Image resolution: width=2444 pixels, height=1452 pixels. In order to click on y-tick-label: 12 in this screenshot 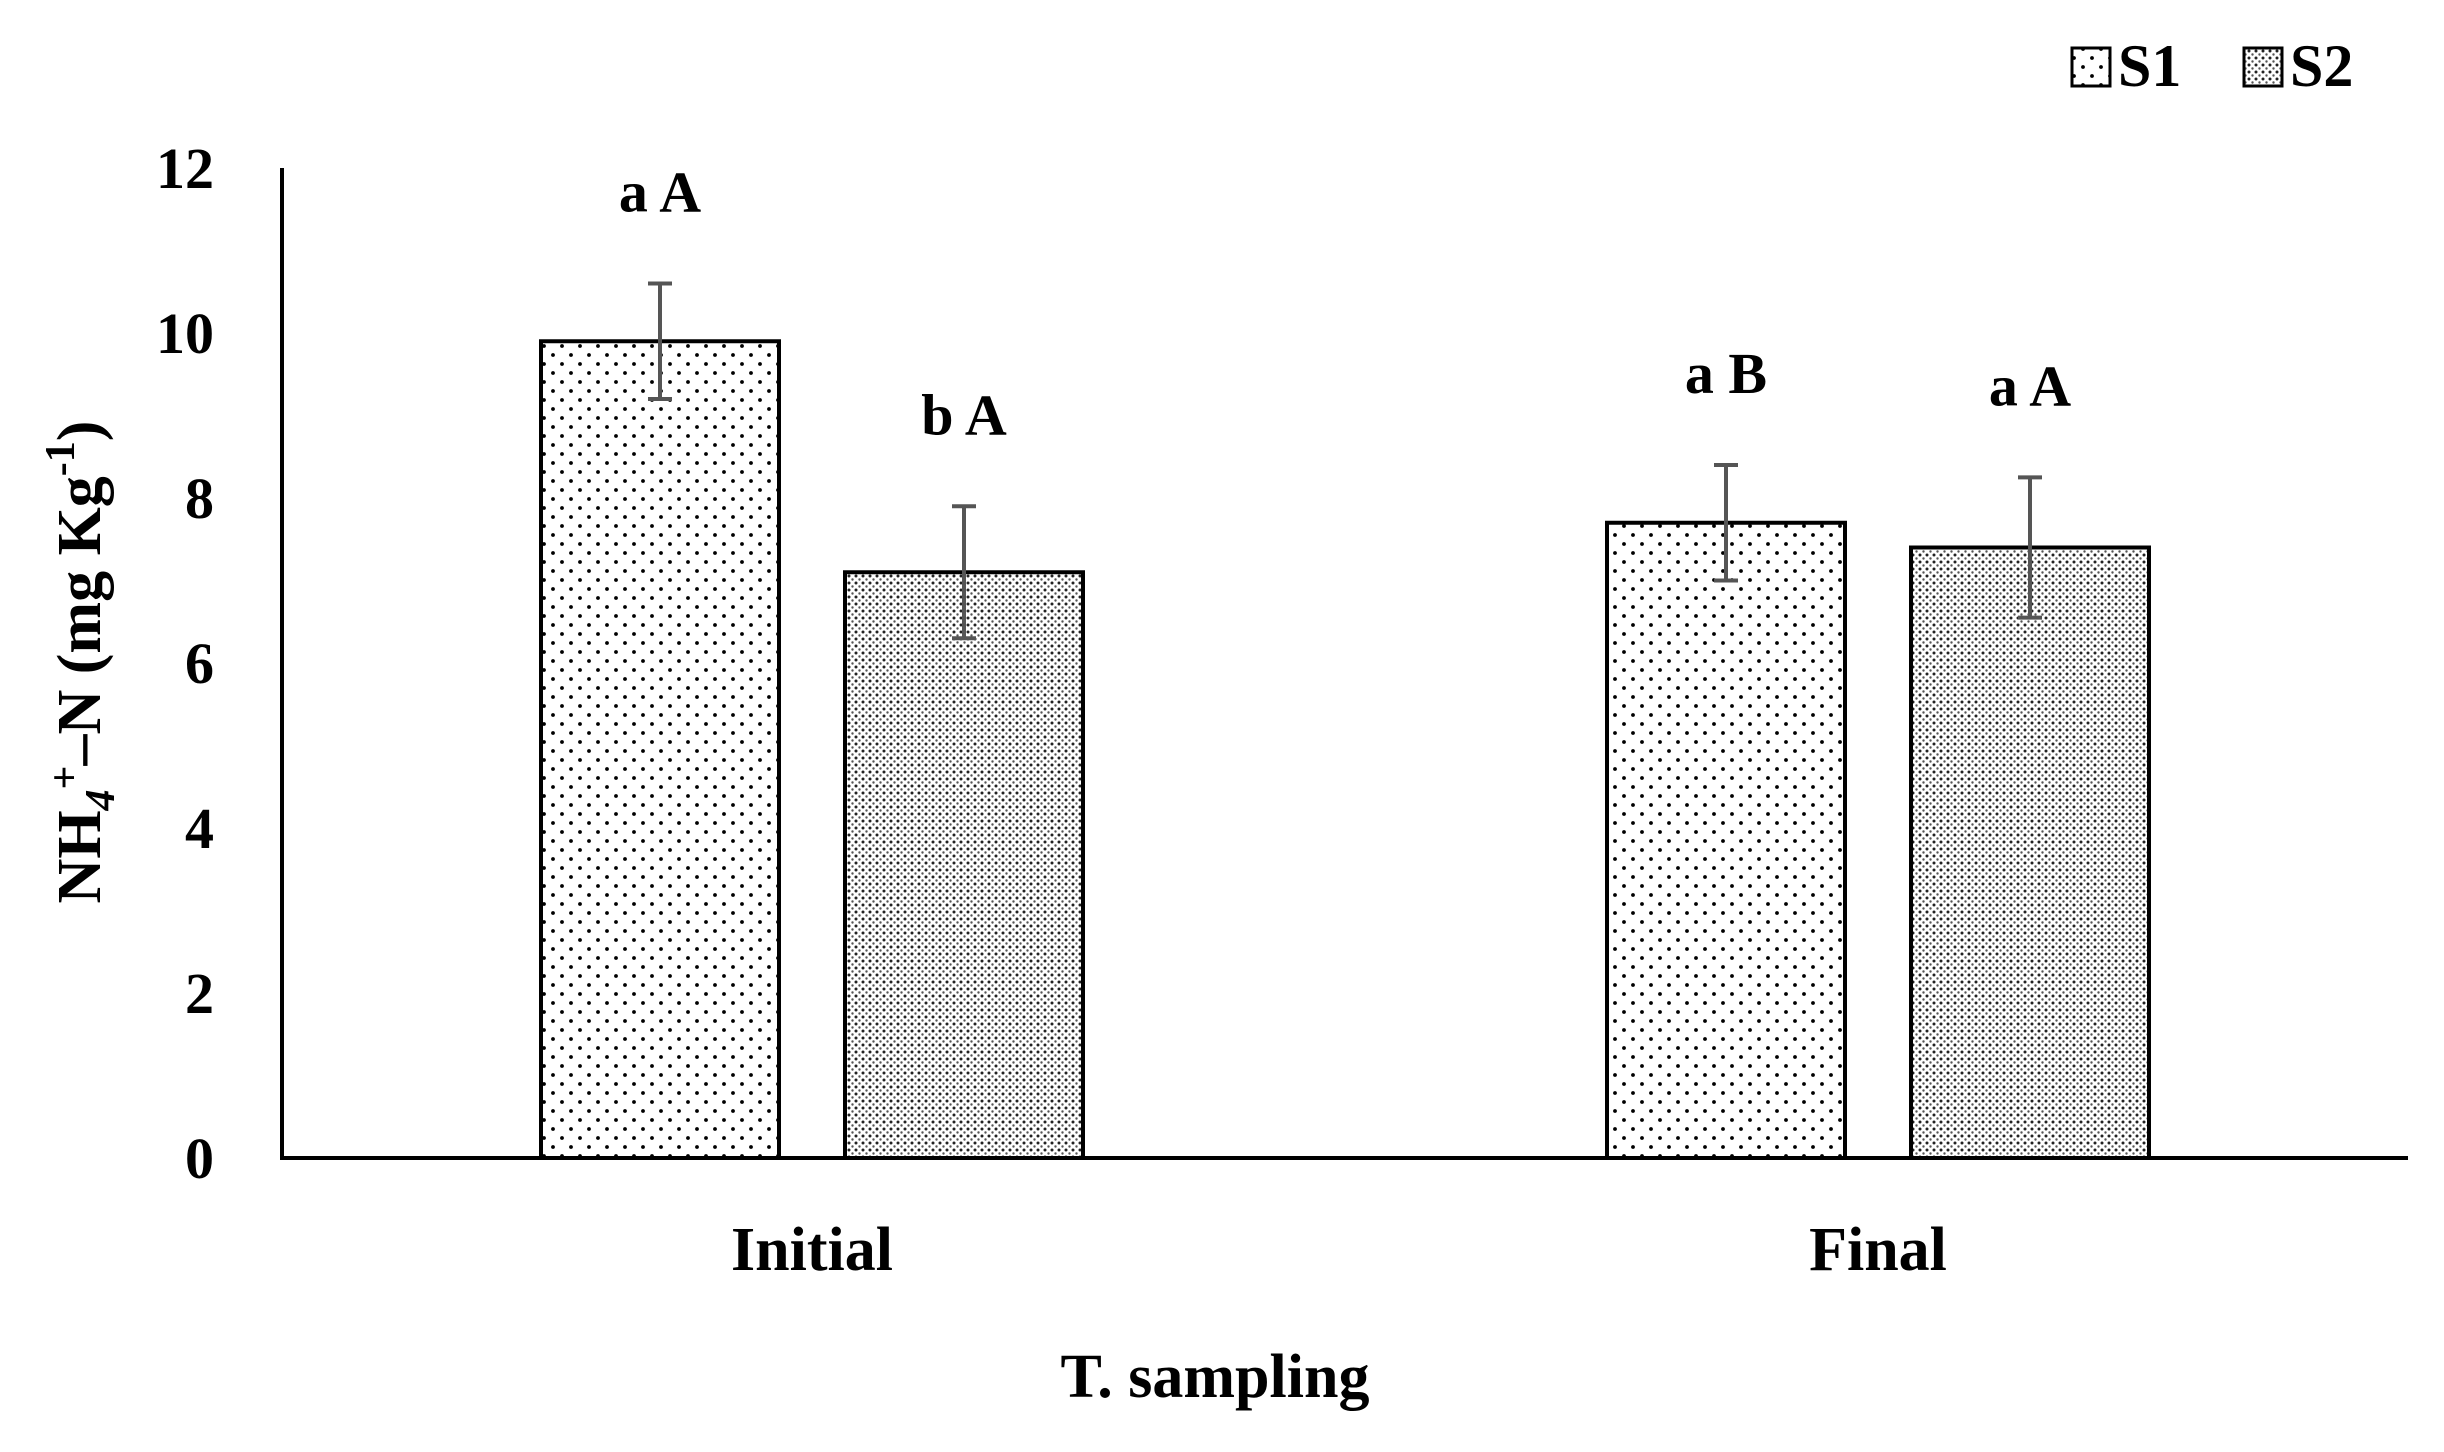, I will do `click(185, 168)`.